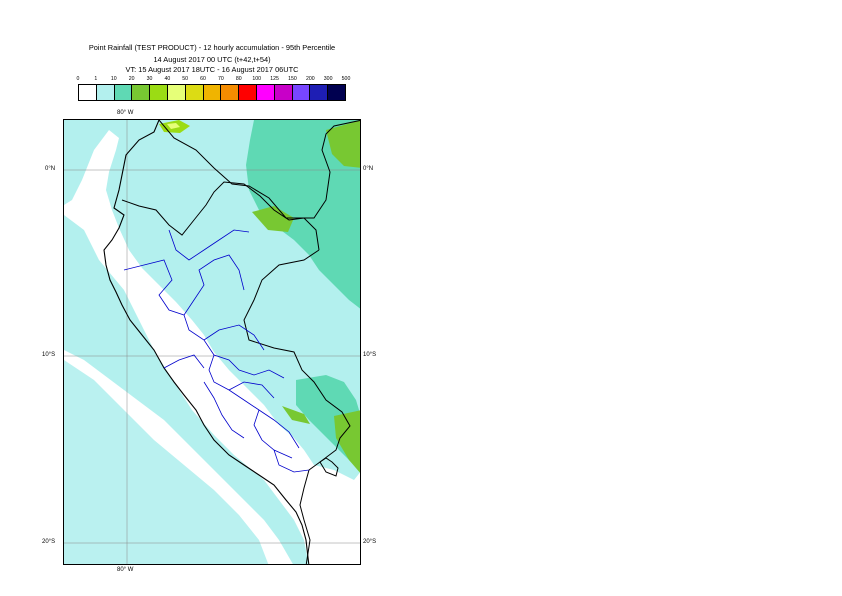 This screenshot has width=842, height=596. I want to click on rain-heavy-strip, so click(296, 415).